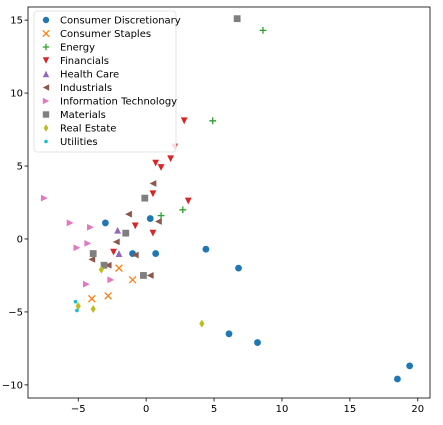 The image size is (443, 425). What do you see at coordinates (86, 88) in the screenshot?
I see `legend-label-5: Industrials` at bounding box center [86, 88].